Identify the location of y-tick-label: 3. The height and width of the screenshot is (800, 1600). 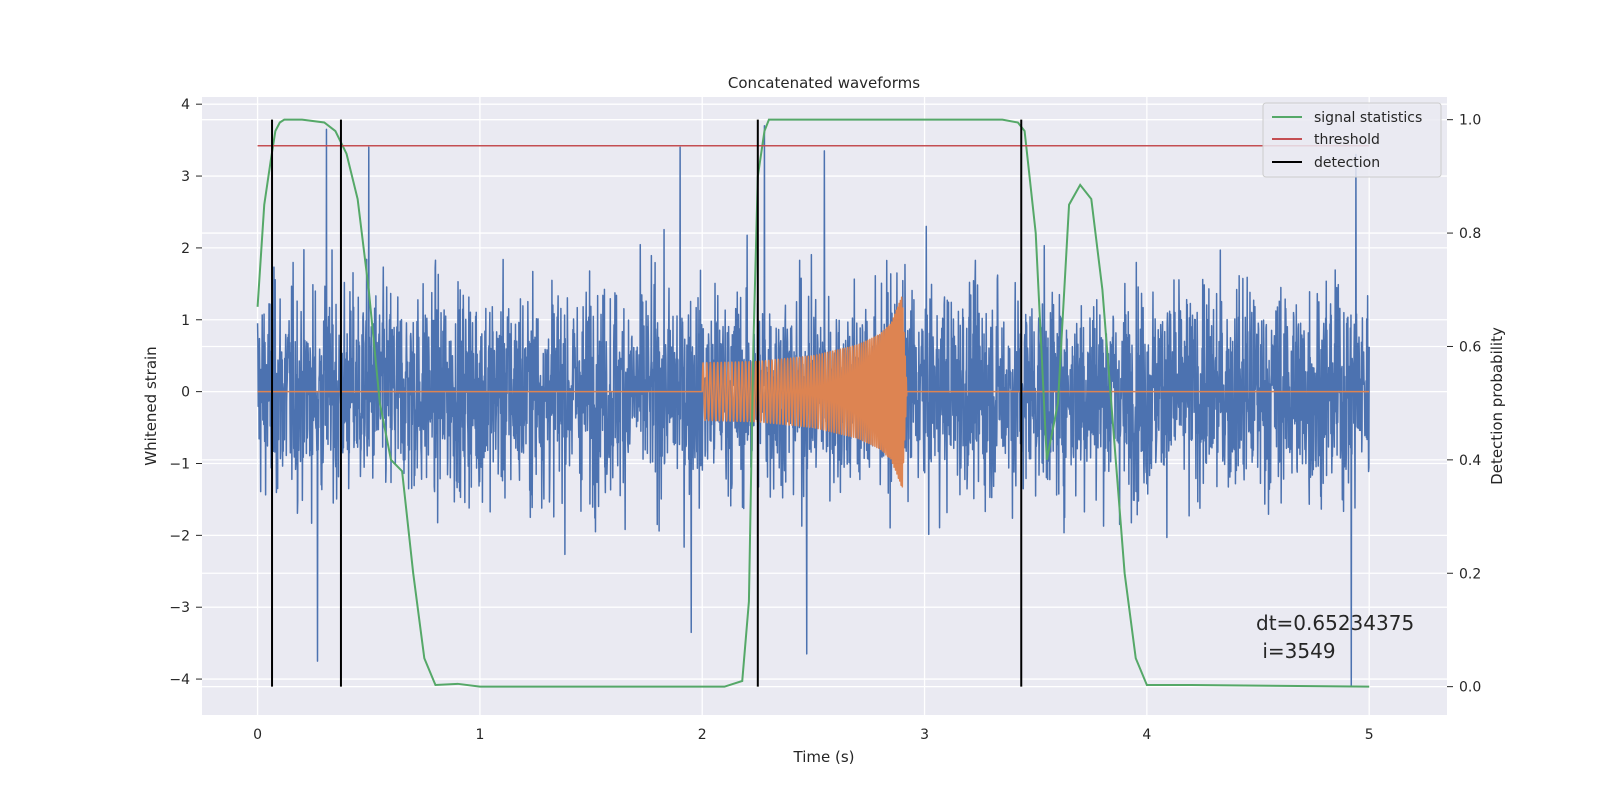
(185, 177).